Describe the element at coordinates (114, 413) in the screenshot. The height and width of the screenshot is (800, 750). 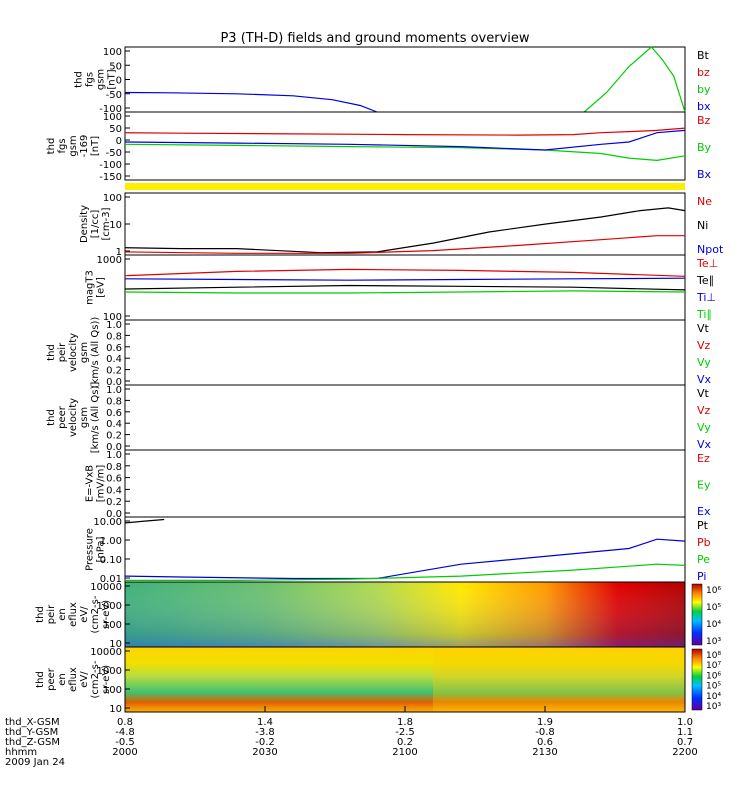
I see `y-tick-label: 0.6` at that location.